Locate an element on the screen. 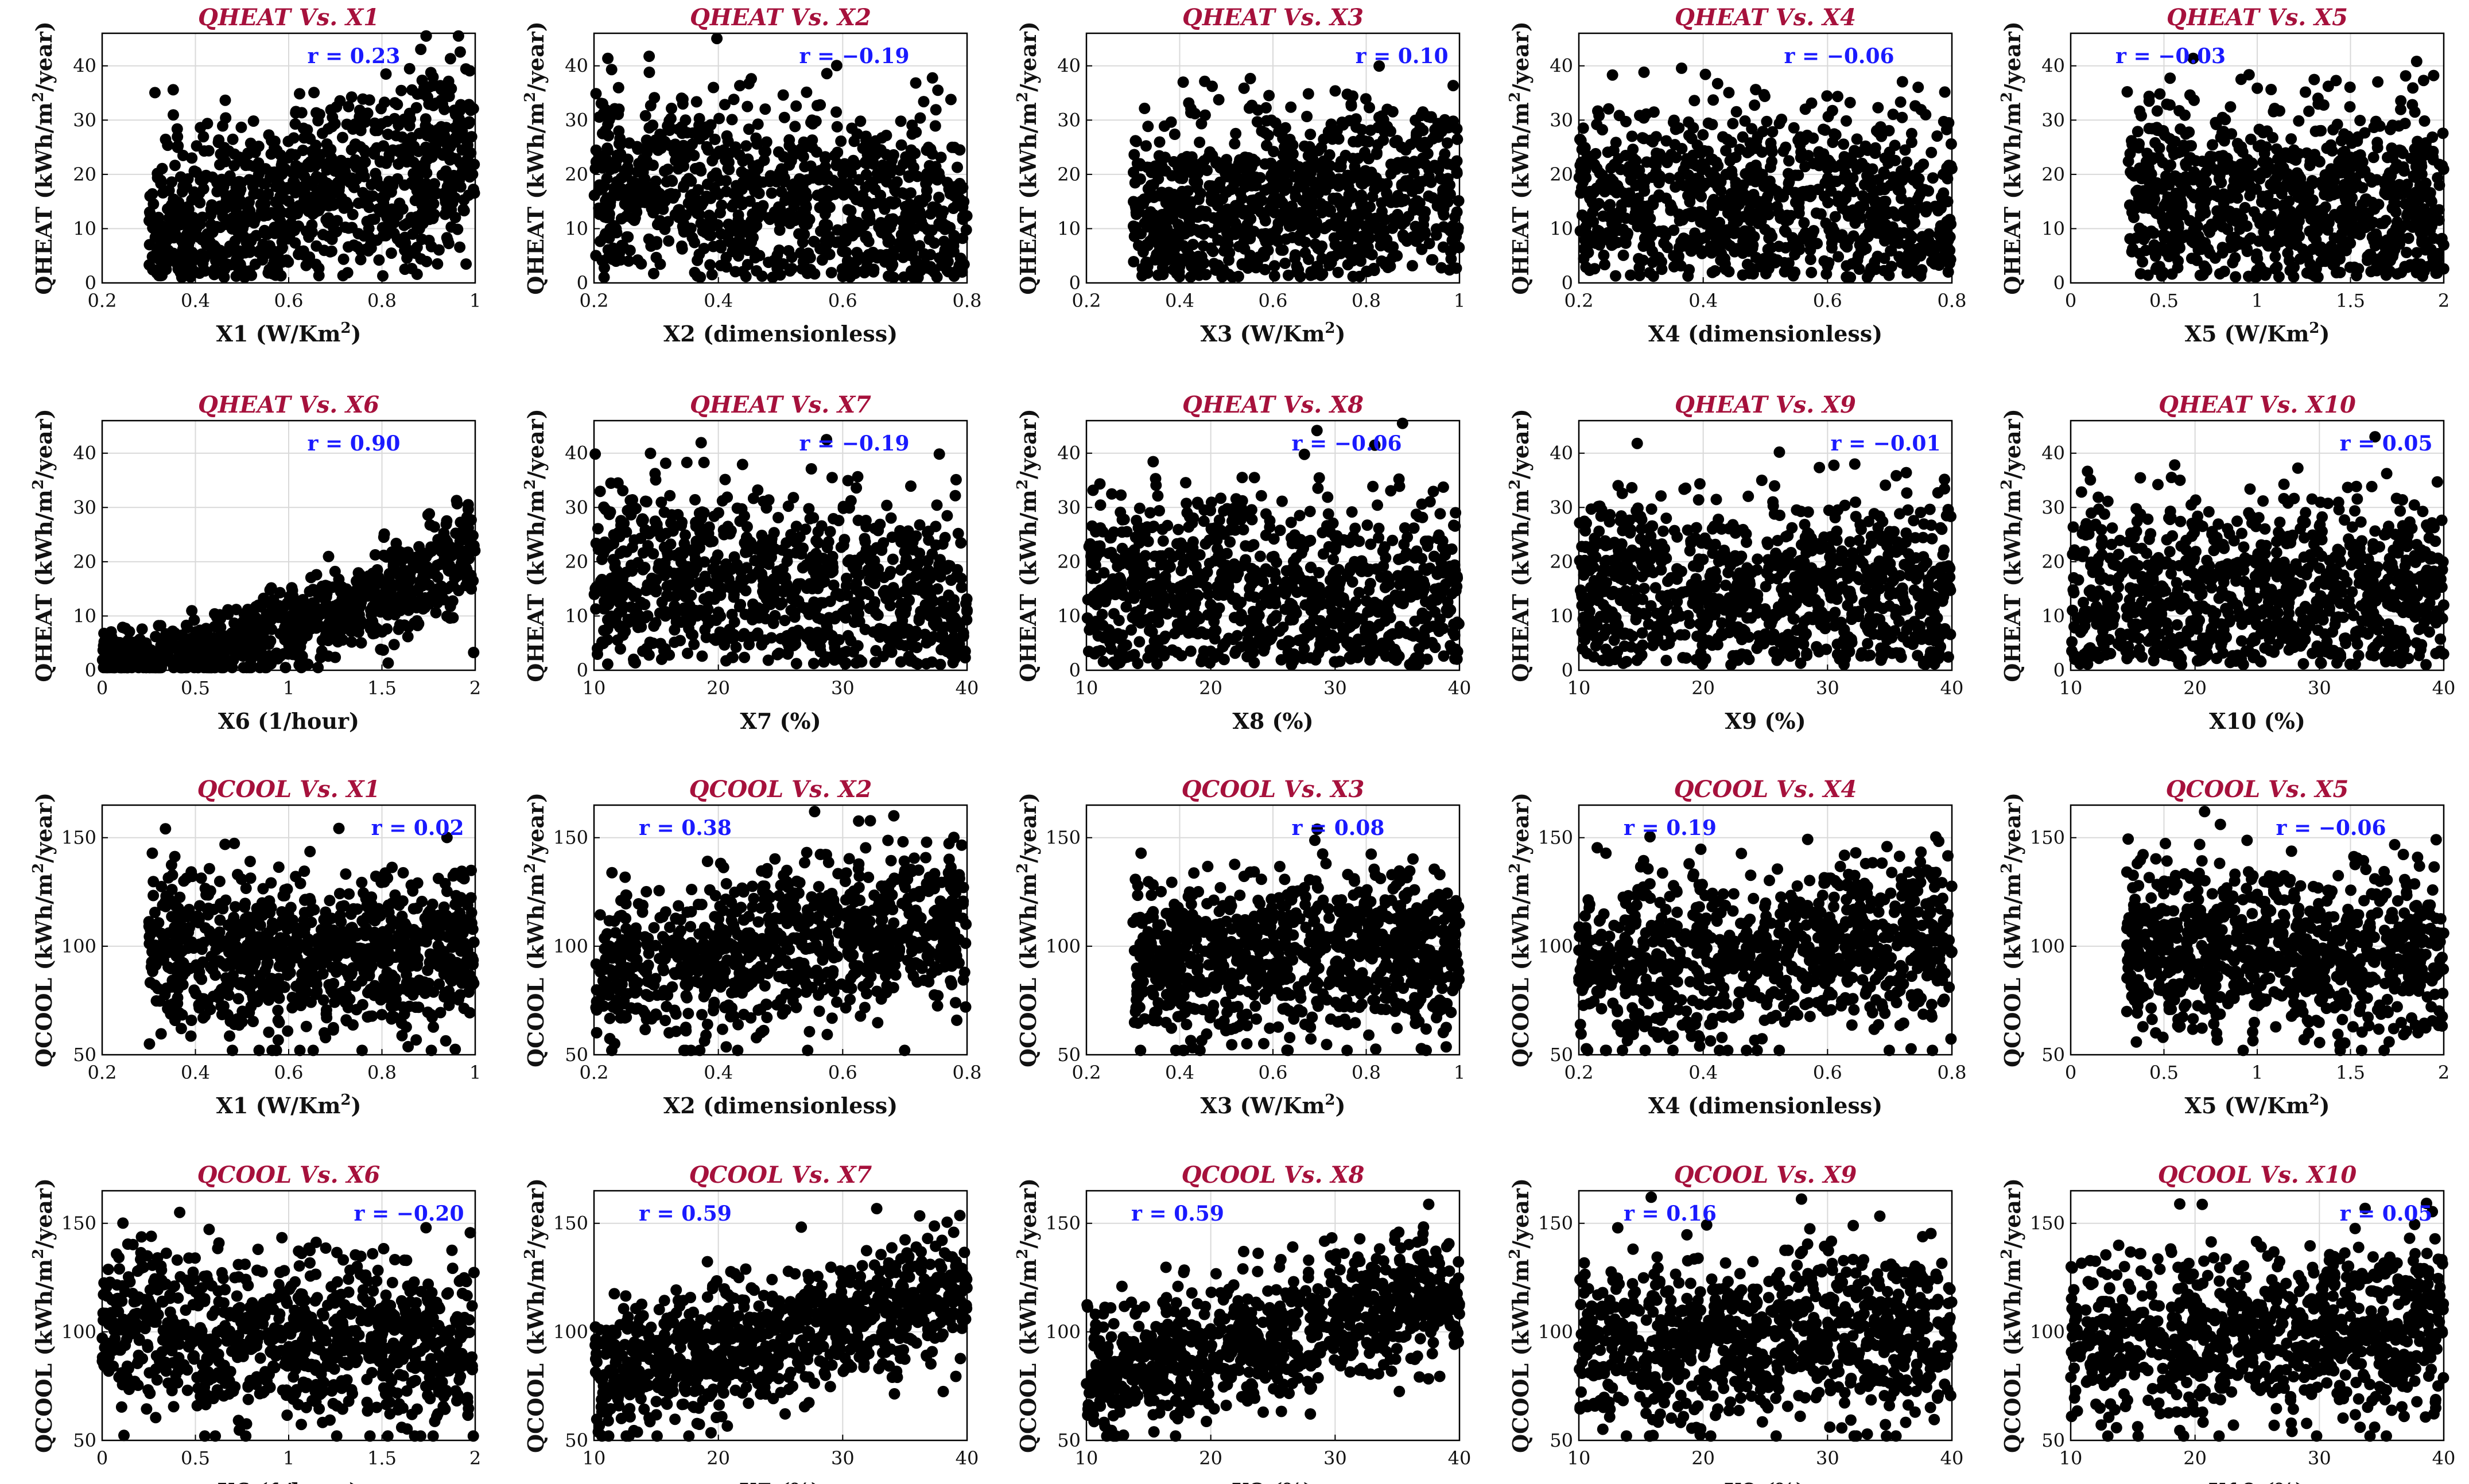  x-tick-label: 0.8 is located at coordinates (1952, 301).